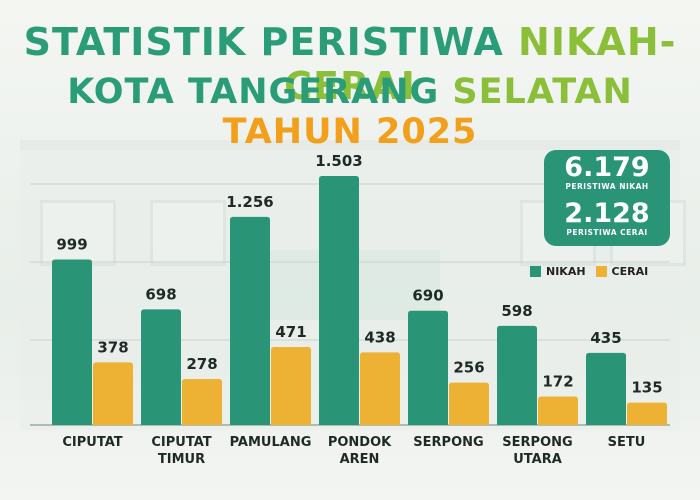 This screenshot has height=500, width=700. Describe the element at coordinates (112, 347) in the screenshot. I see `data-label-cerai: 378` at that location.